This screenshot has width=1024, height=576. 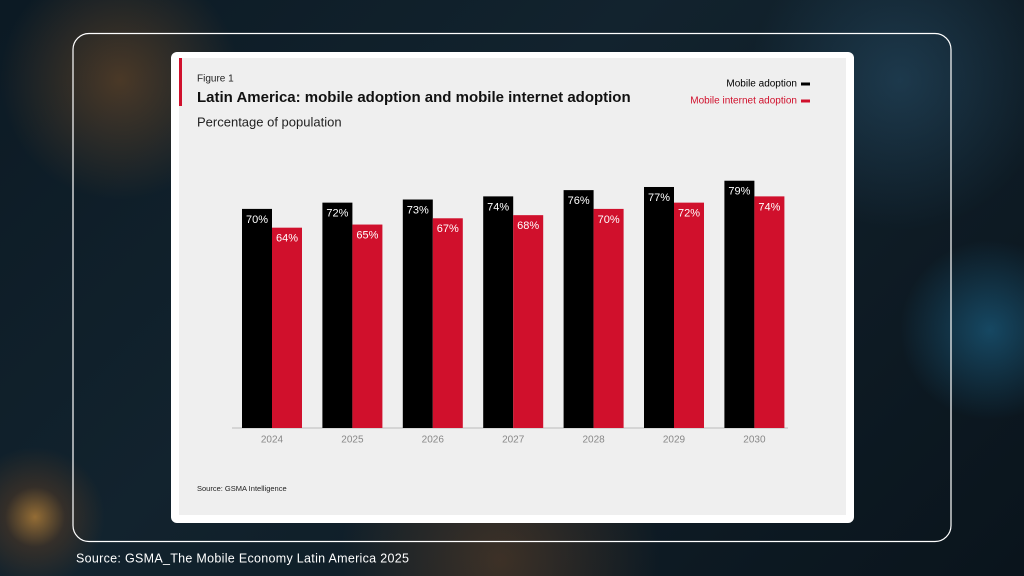 I want to click on x-tick-label: 2030, so click(x=754, y=440).